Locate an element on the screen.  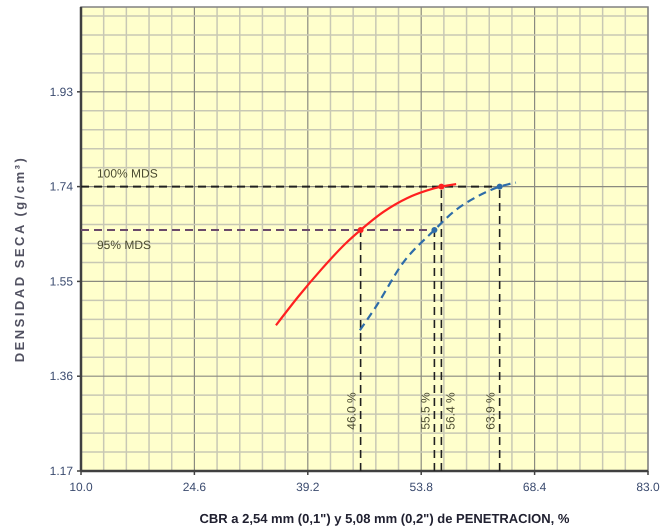
x-tick-label: 10.0 is located at coordinates (81, 487).